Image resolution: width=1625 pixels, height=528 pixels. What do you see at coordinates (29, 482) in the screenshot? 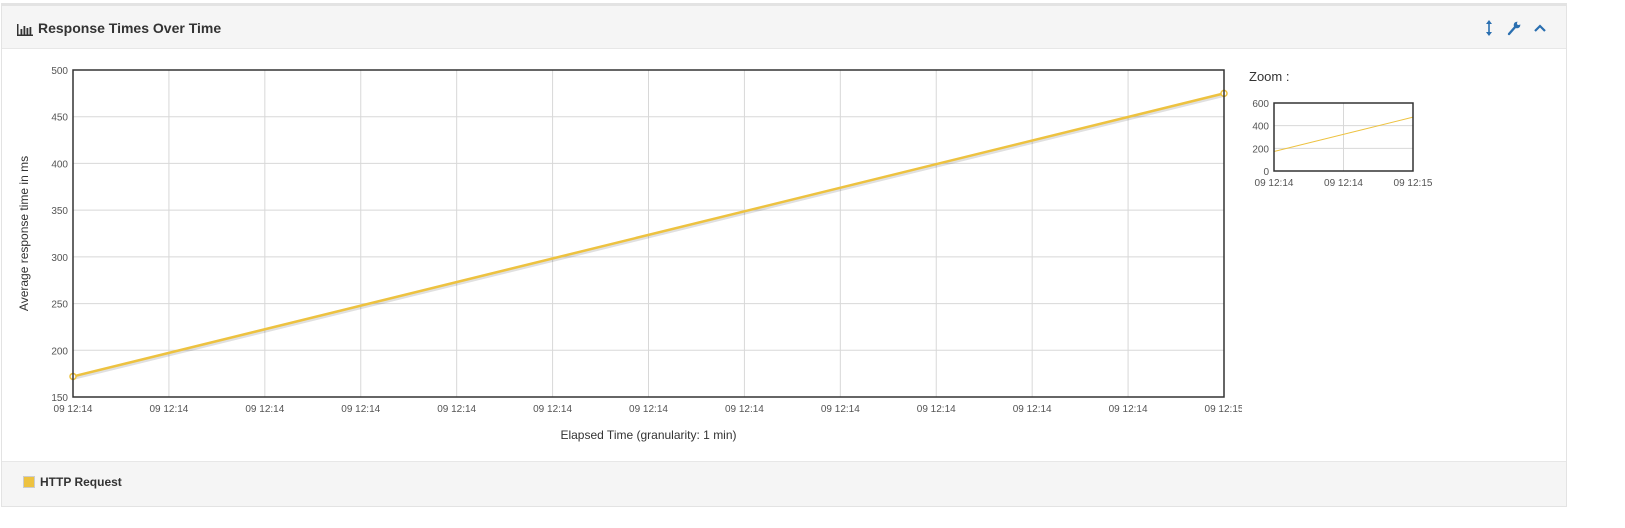
I see `legend-swatch-http-request` at bounding box center [29, 482].